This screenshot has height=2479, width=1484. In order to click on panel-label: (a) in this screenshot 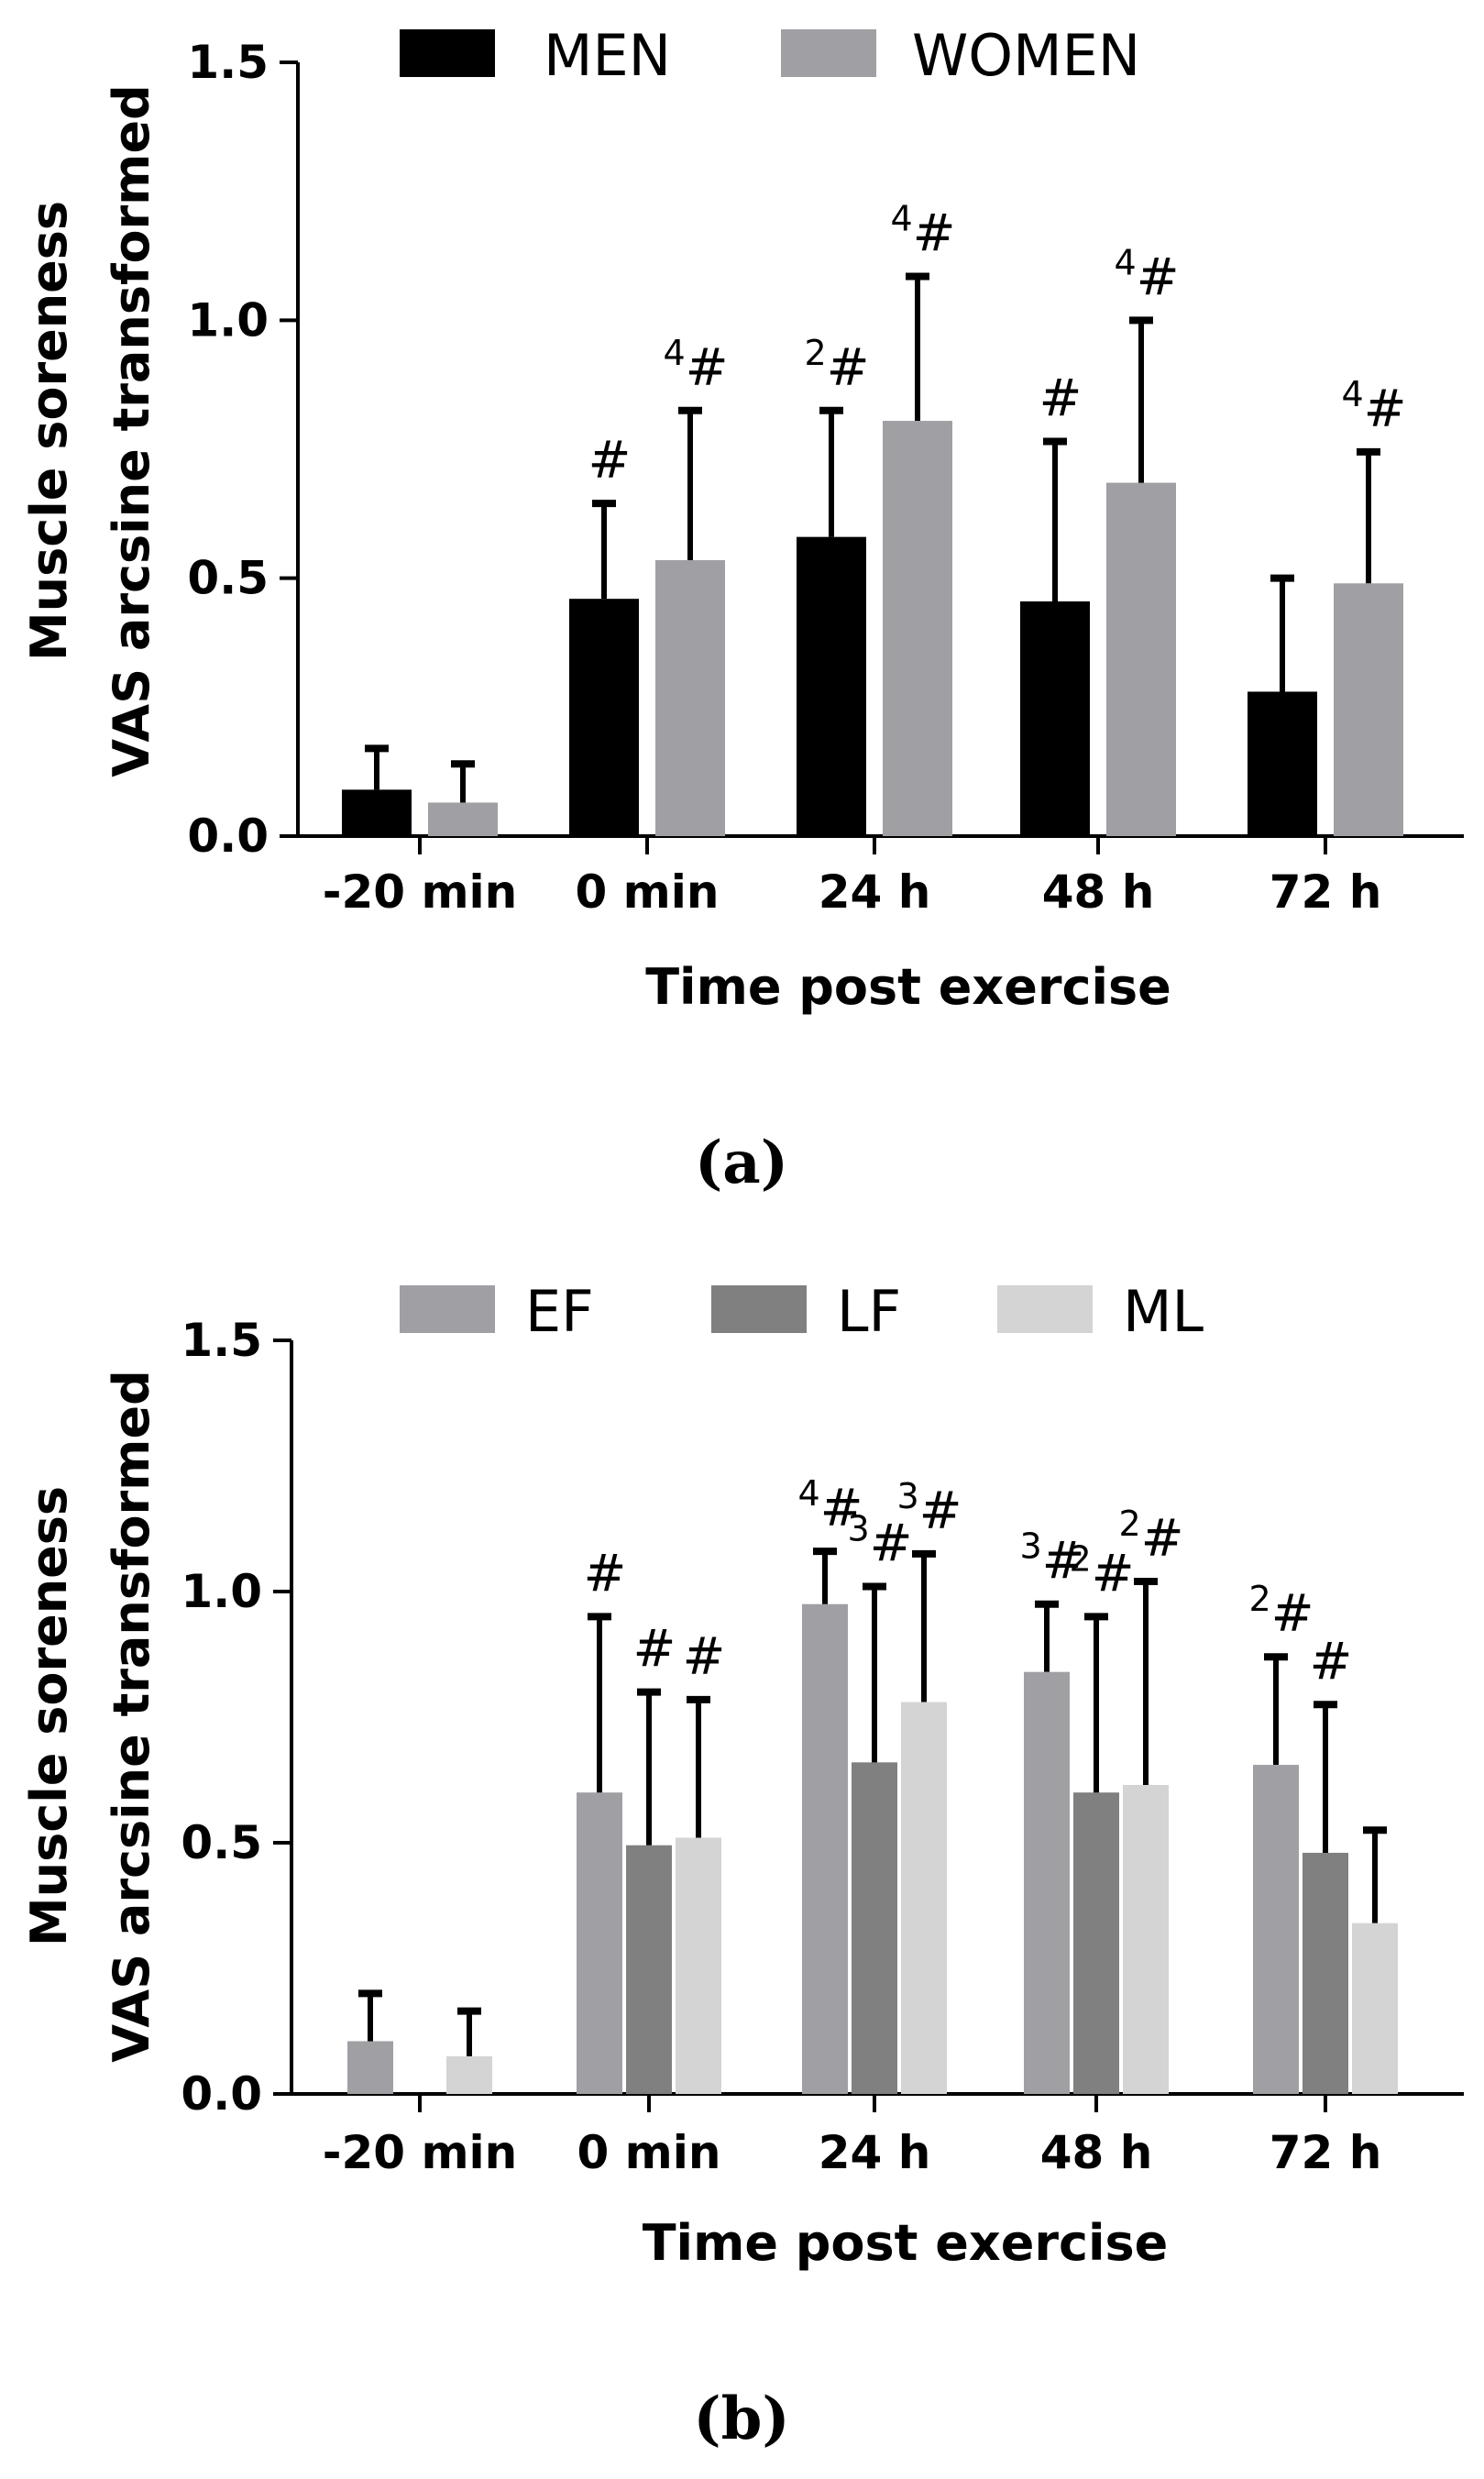, I will do `click(741, 1163)`.